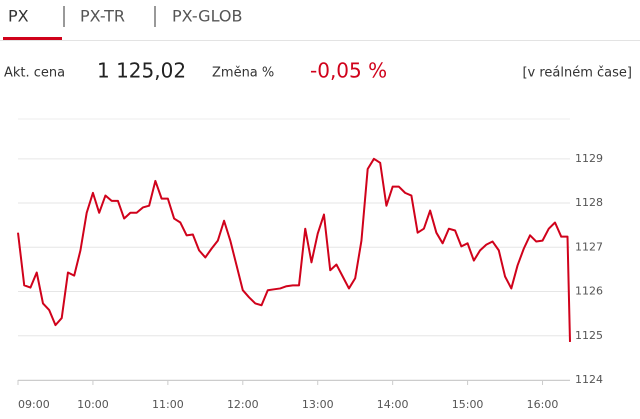 This screenshot has height=419, width=640. Describe the element at coordinates (168, 404) in the screenshot. I see `x-tick-label: 11:00` at that location.